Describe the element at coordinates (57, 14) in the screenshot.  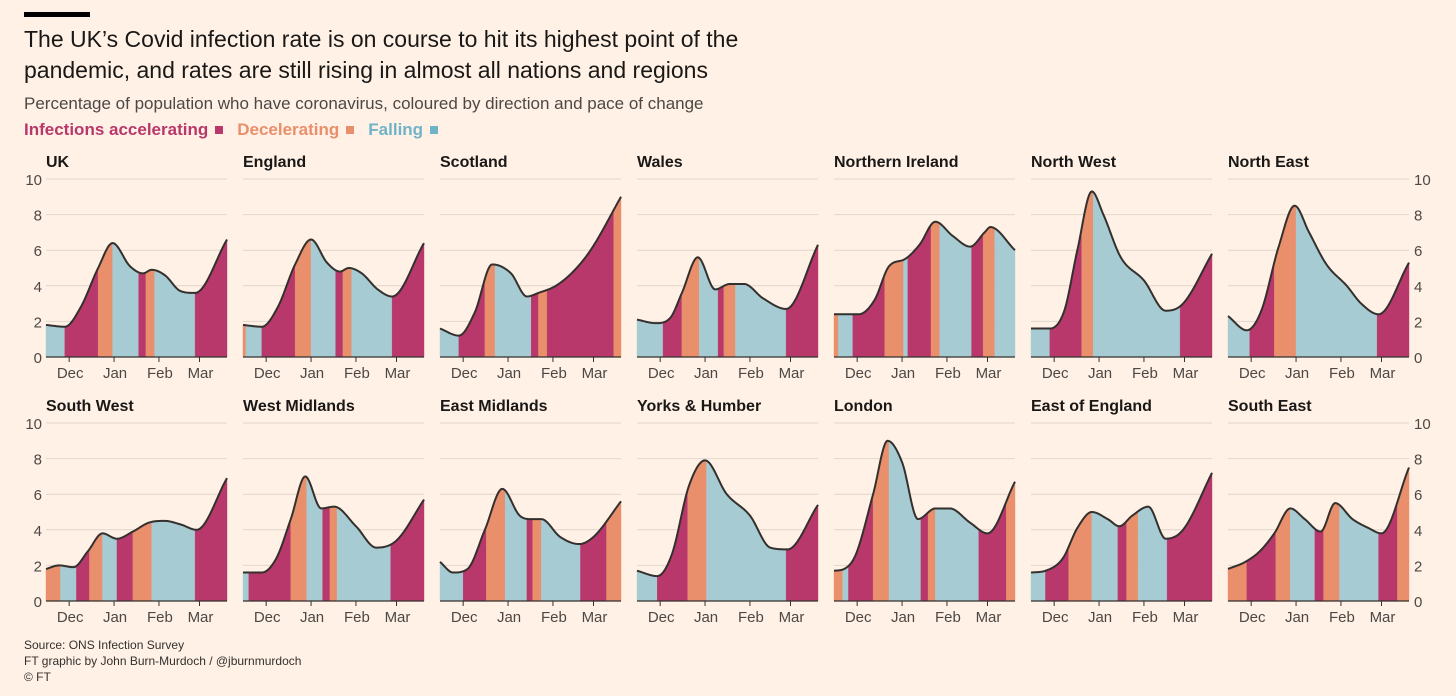
I see `top-accent-bar` at that location.